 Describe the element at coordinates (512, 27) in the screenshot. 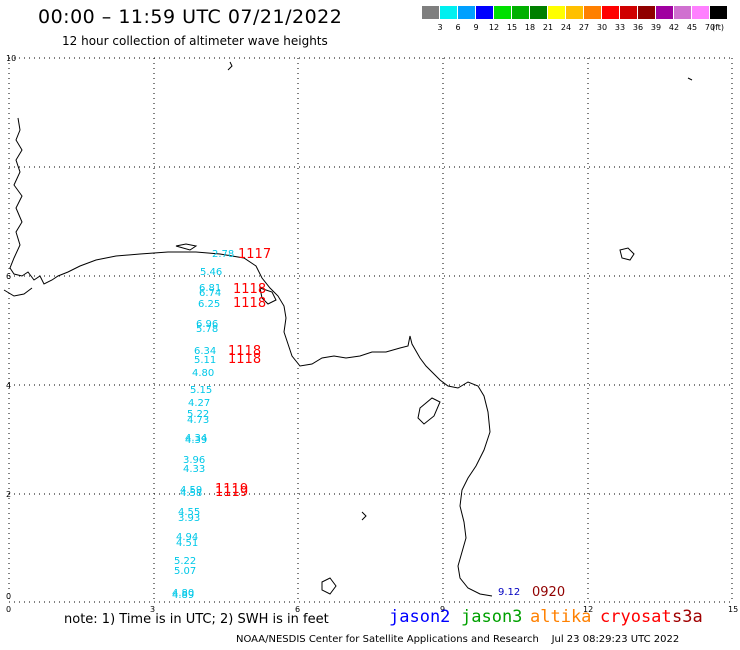

I see `colorbar-label: 15` at that location.